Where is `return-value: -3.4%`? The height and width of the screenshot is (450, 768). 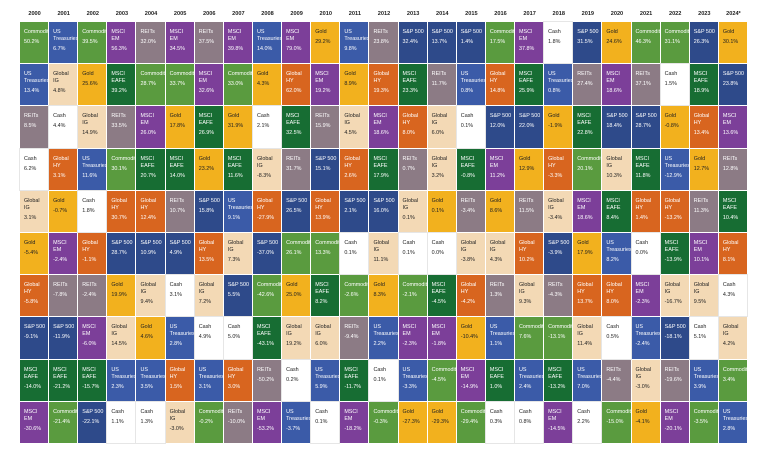 return-value: -3.4% is located at coordinates (467, 210).